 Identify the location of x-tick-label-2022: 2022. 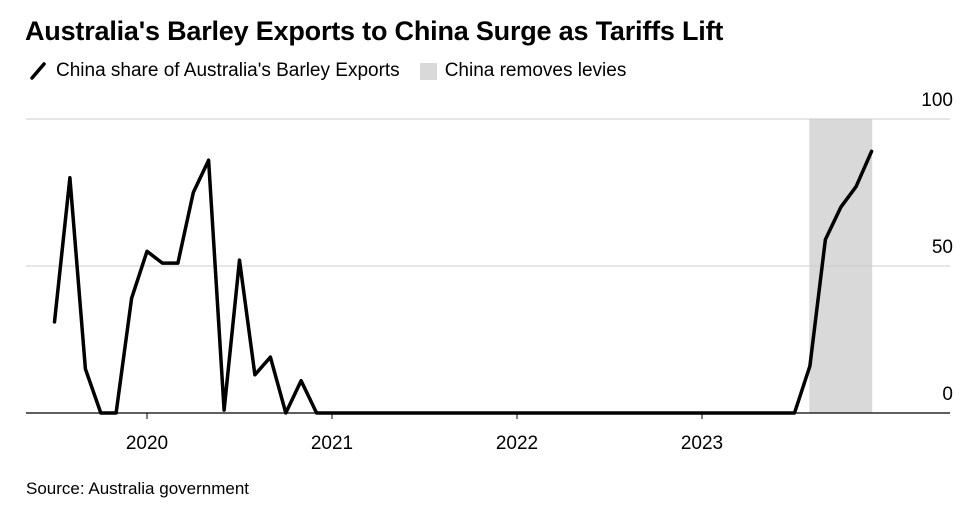
(517, 443).